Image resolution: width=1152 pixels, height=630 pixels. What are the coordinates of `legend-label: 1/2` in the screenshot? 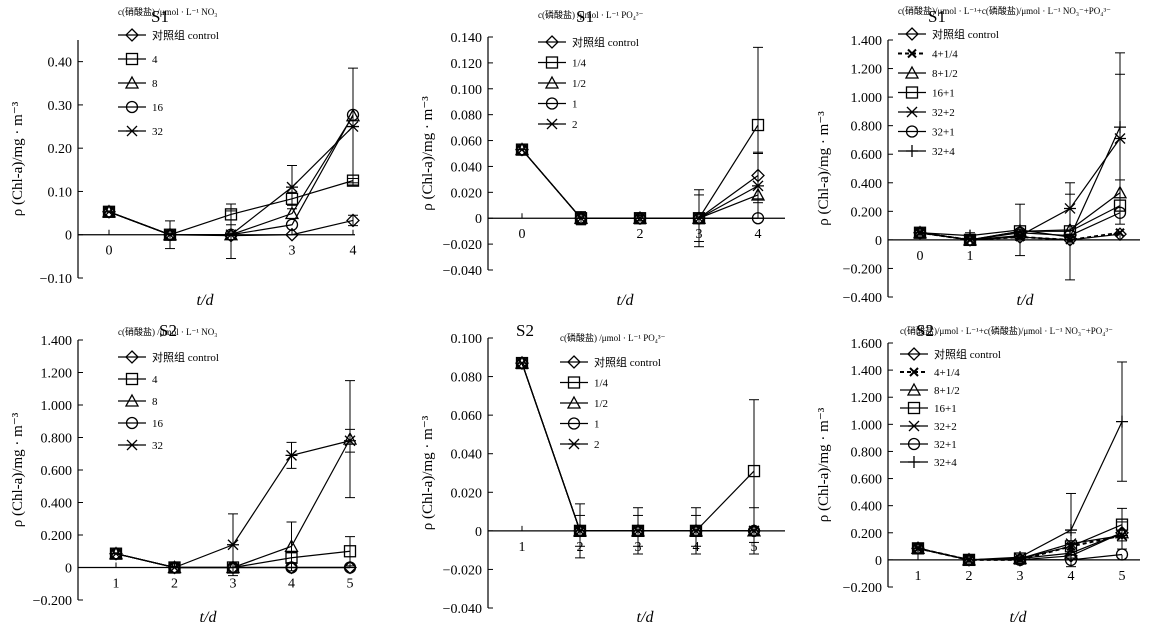 It's located at (601, 404).